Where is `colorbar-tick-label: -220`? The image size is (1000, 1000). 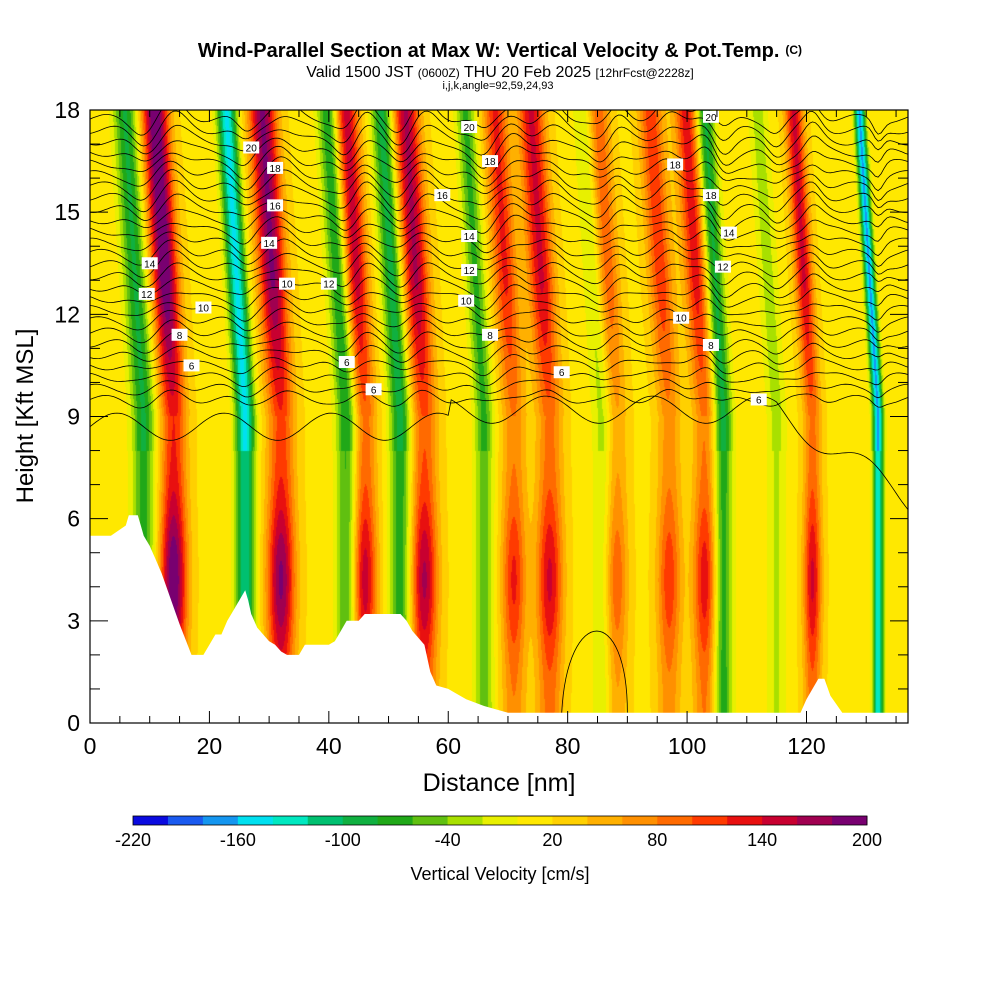 colorbar-tick-label: -220 is located at coordinates (133, 840).